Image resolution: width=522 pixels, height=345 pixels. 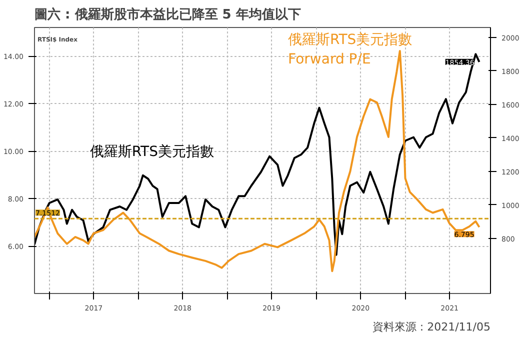 What do you see at coordinates (350, 50) in the screenshot?
I see `series-label: 俄羅斯RTS美元指數 Forward P/E` at bounding box center [350, 50].